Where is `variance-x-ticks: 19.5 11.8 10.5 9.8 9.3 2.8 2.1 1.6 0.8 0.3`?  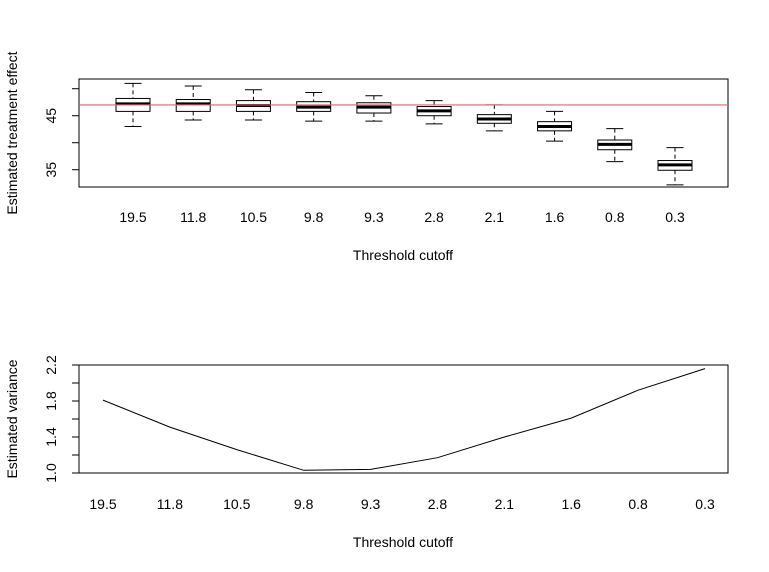
variance-x-ticks: 19.5 11.8 10.5 9.8 9.3 2.8 2.1 1.6 0.8 0.3 is located at coordinates (402, 504).